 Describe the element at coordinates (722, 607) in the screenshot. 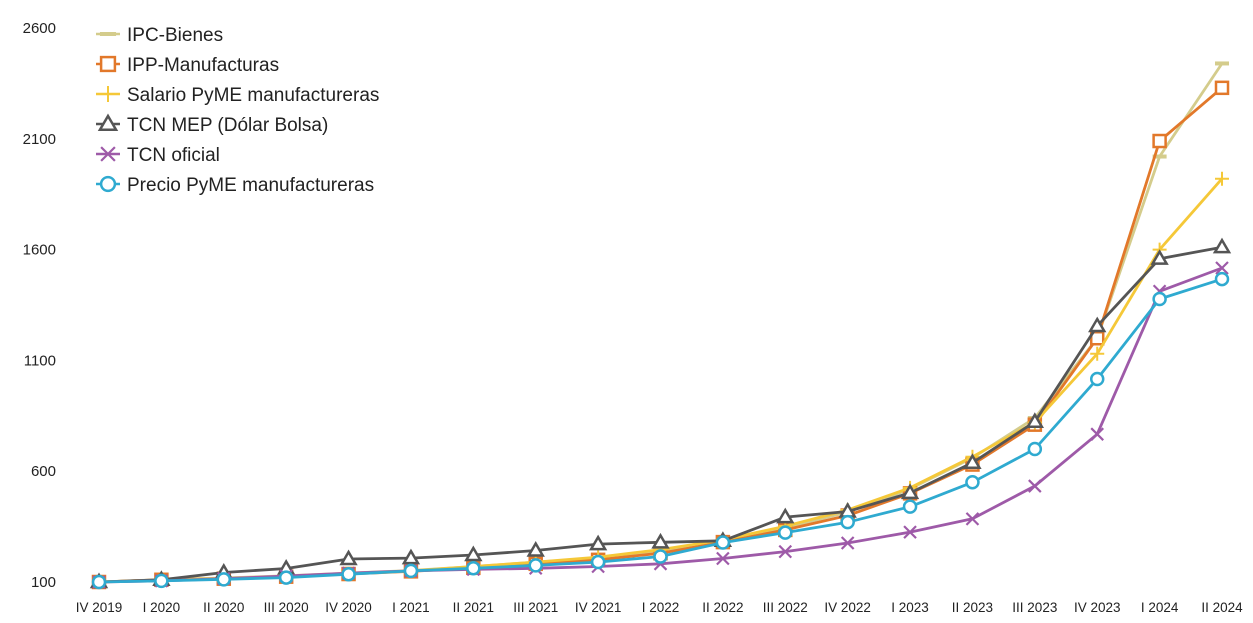

I see `x-tick-label: II 2022` at that location.